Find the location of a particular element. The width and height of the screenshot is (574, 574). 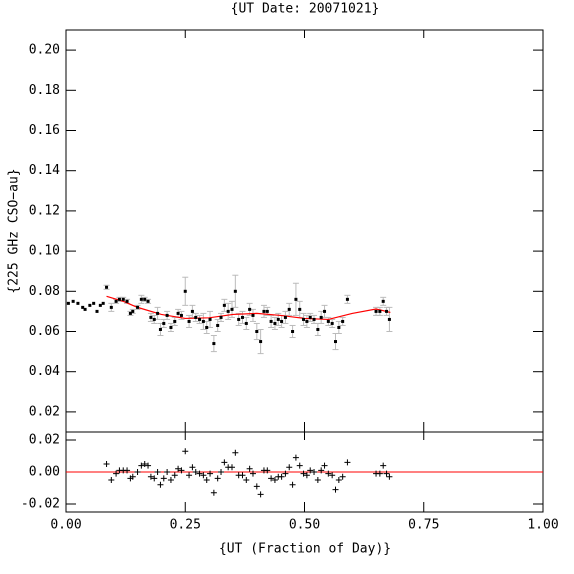

y-tick-label: 0.10 is located at coordinates (44, 251).